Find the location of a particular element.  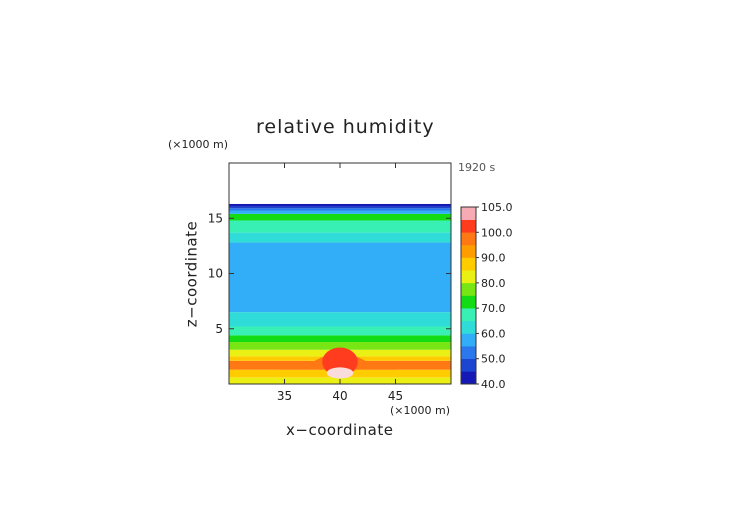

colorbar-label-6: 100.0 is located at coordinates (497, 232).